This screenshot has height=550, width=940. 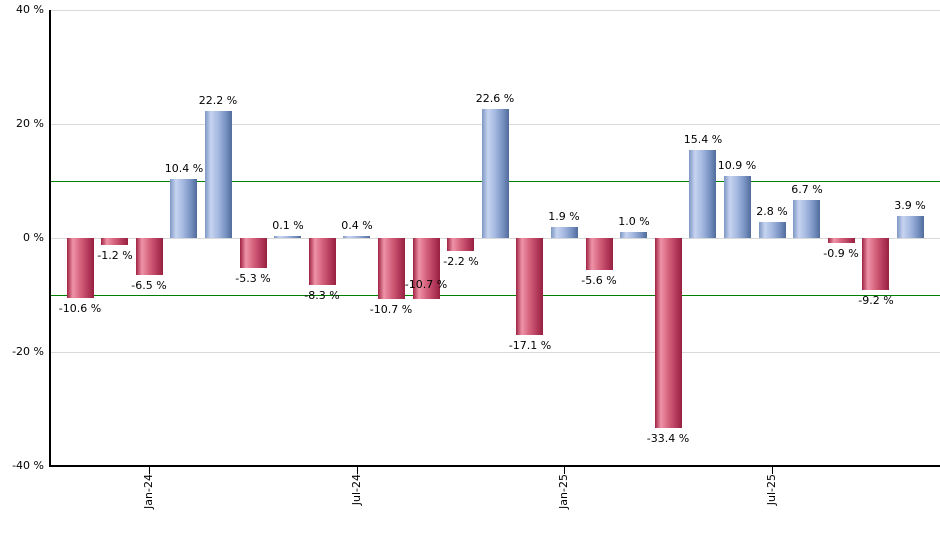 What do you see at coordinates (115, 255) in the screenshot?
I see `bar-value-label: -1.2 %` at bounding box center [115, 255].